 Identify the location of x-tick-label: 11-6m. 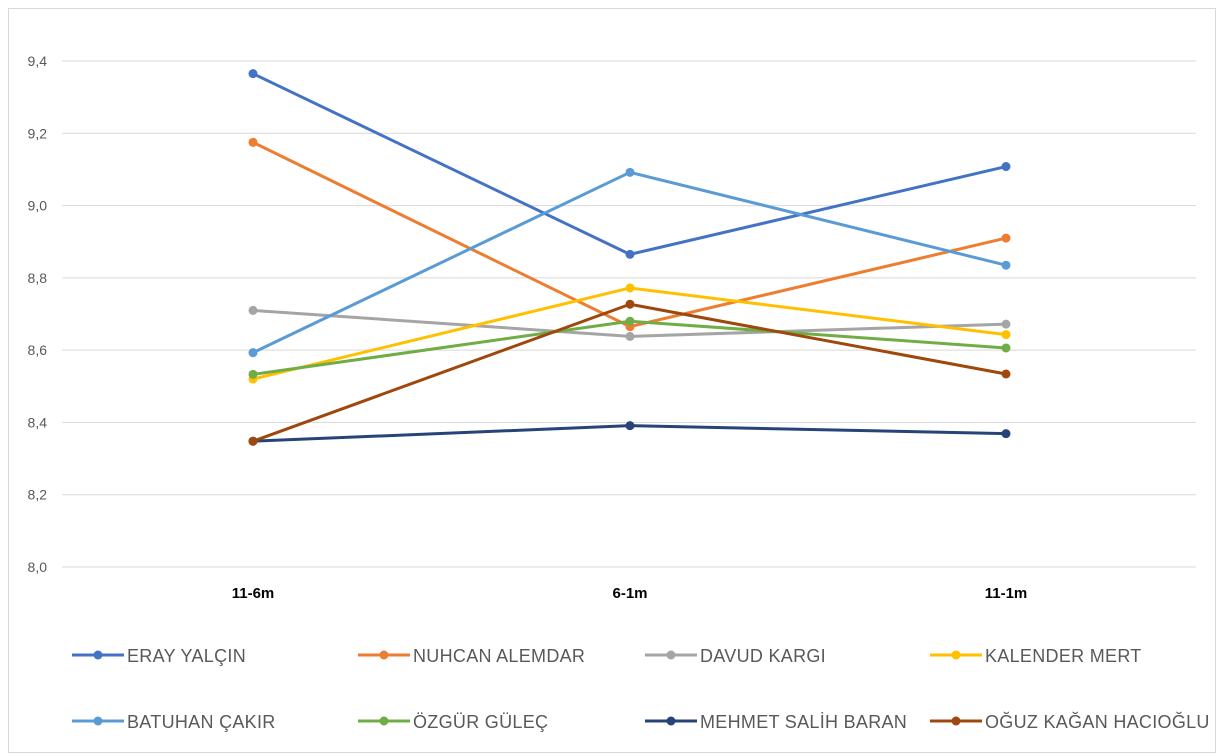
(253, 593).